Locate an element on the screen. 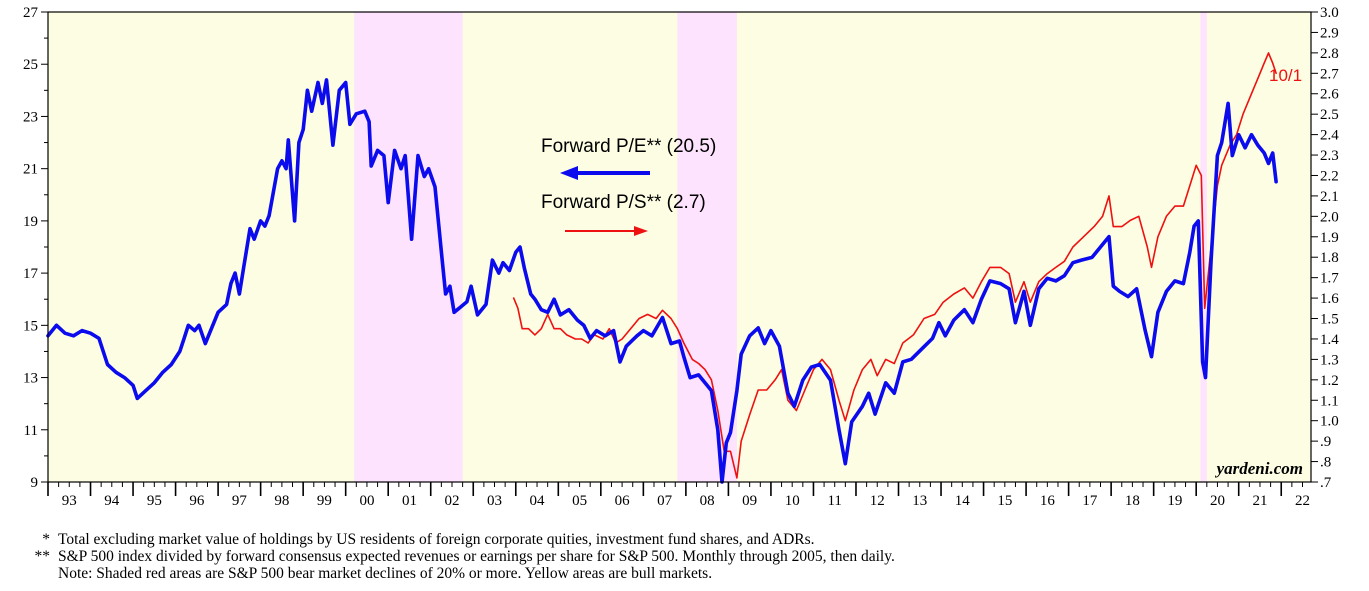  left-axis-tick-label: 19 is located at coordinates (30, 222).